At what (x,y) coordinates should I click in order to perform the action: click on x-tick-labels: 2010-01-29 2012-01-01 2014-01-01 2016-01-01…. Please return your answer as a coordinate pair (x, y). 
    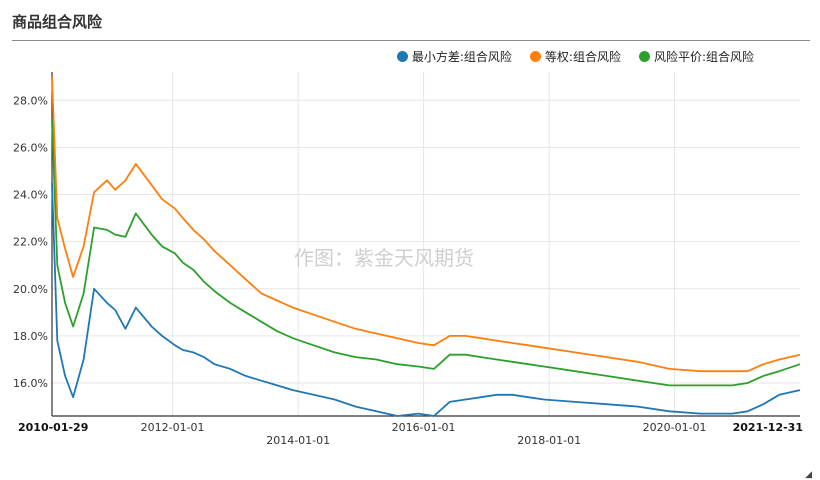
    Looking at the image, I should click on (410, 434).